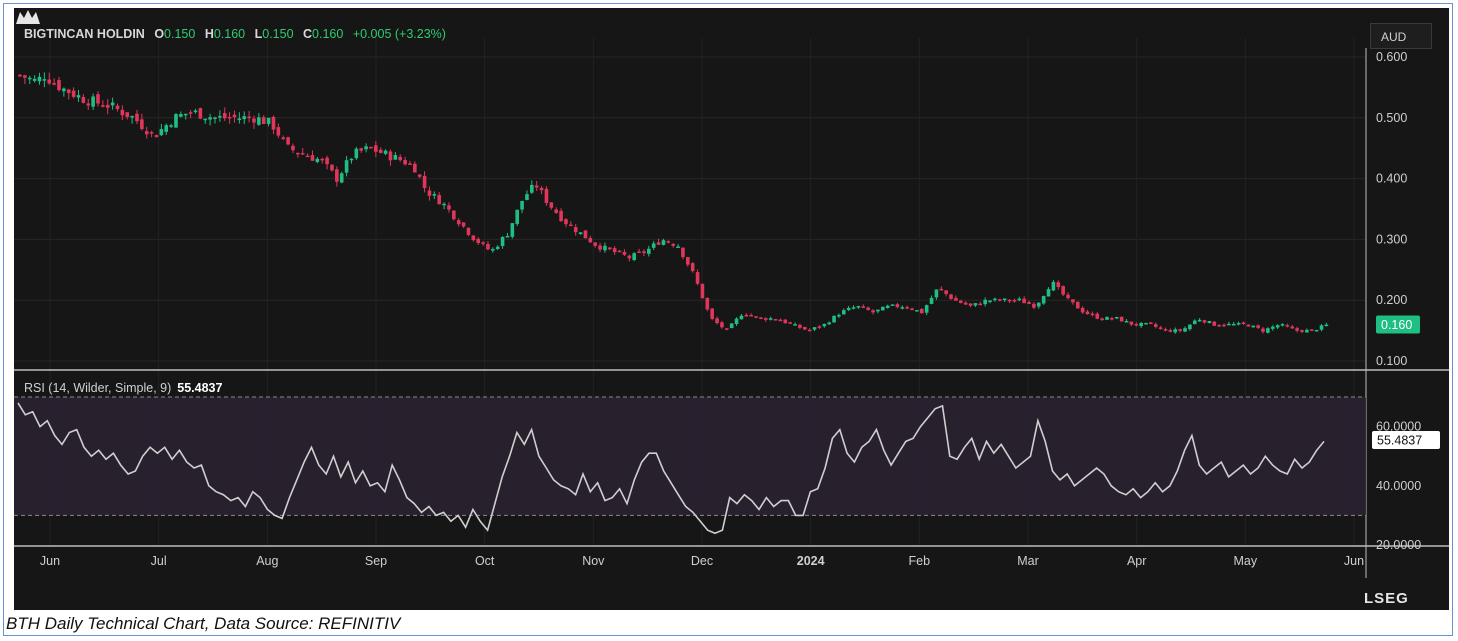 The height and width of the screenshot is (641, 1458). Describe the element at coordinates (376, 561) in the screenshot. I see `month-tick-label: Sep` at that location.